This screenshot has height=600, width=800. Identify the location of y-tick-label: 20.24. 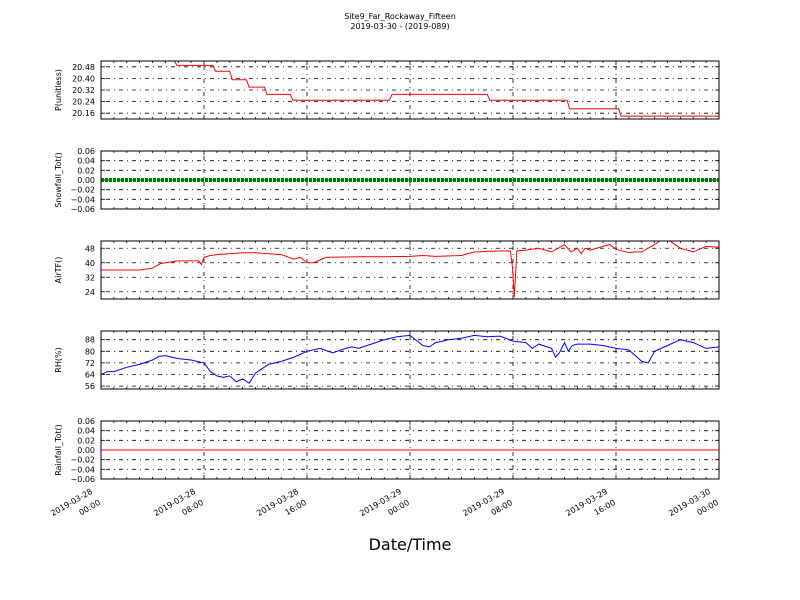
(83, 102).